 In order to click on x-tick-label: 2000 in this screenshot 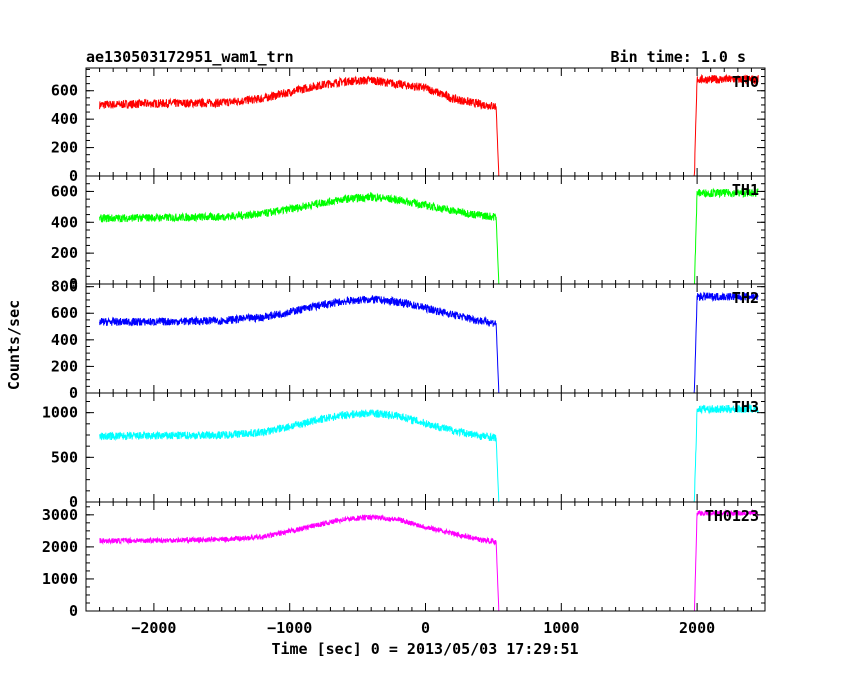, I will do `click(697, 628)`.